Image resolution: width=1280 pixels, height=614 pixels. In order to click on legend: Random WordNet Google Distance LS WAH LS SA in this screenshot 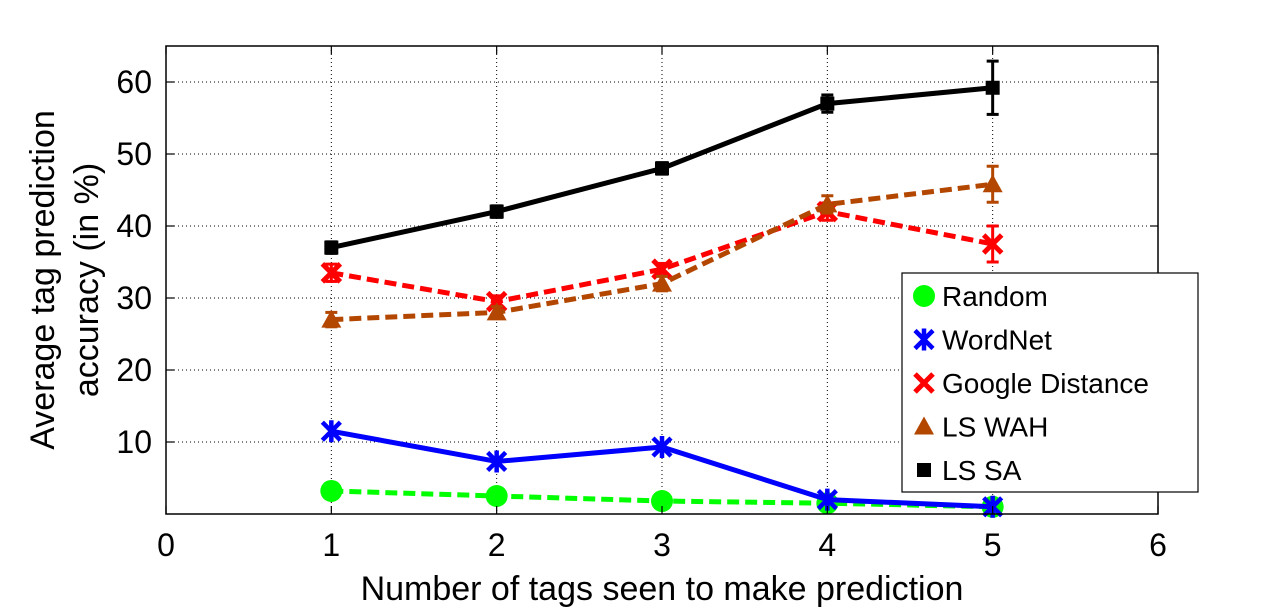, I will do `click(1050, 382)`.